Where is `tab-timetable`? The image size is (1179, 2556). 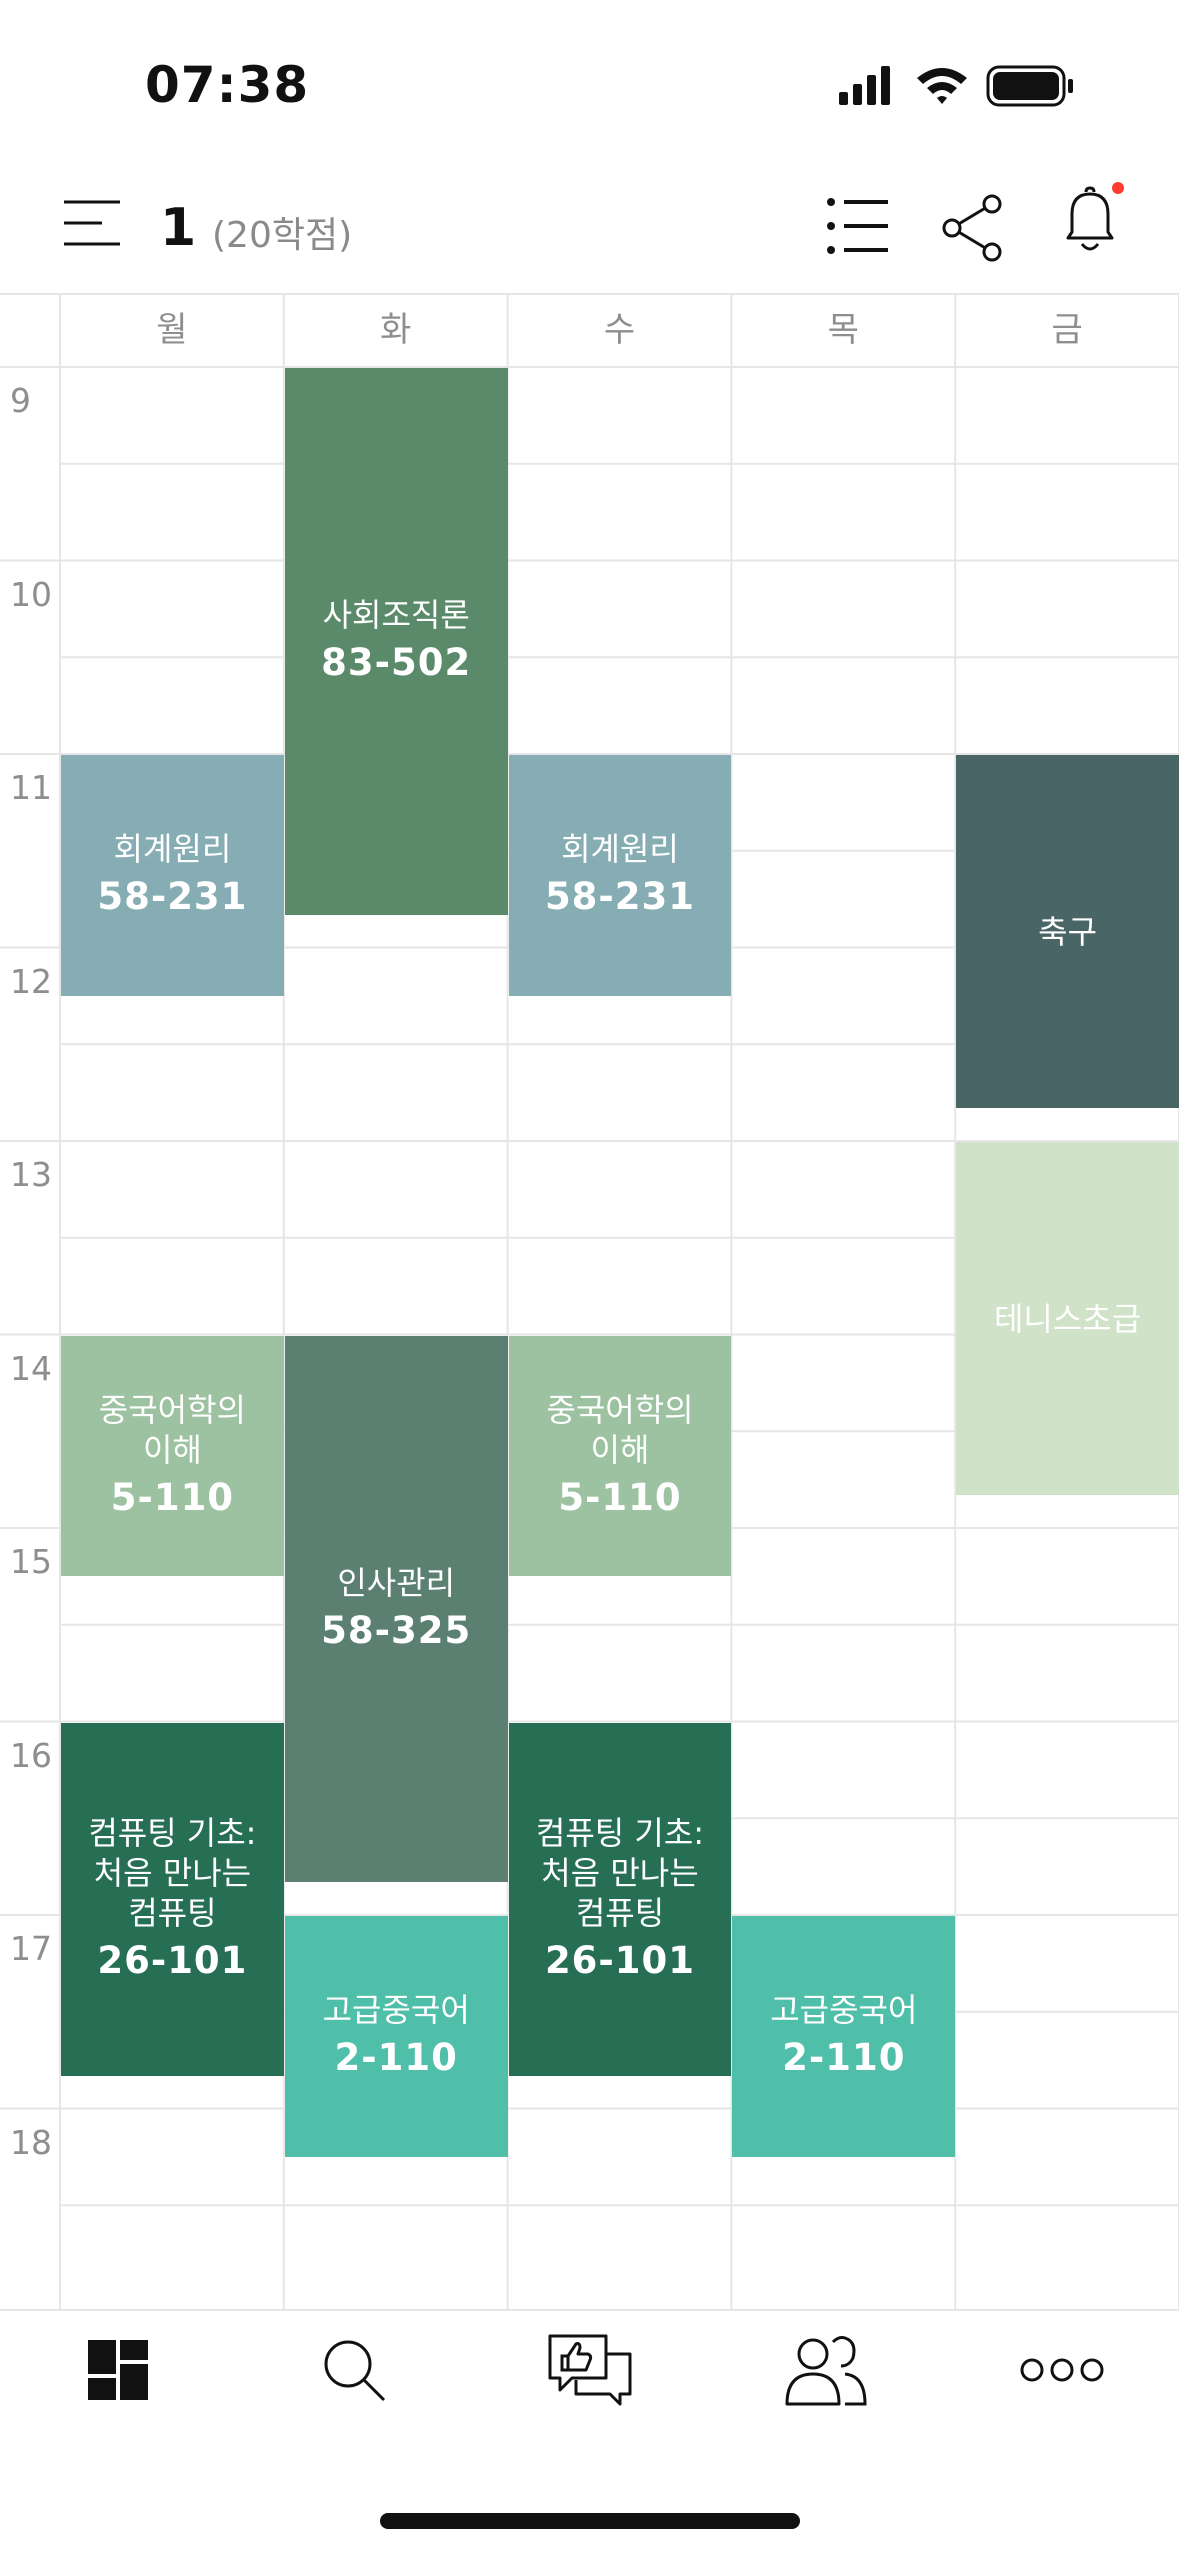
tab-timetable is located at coordinates (118, 2370).